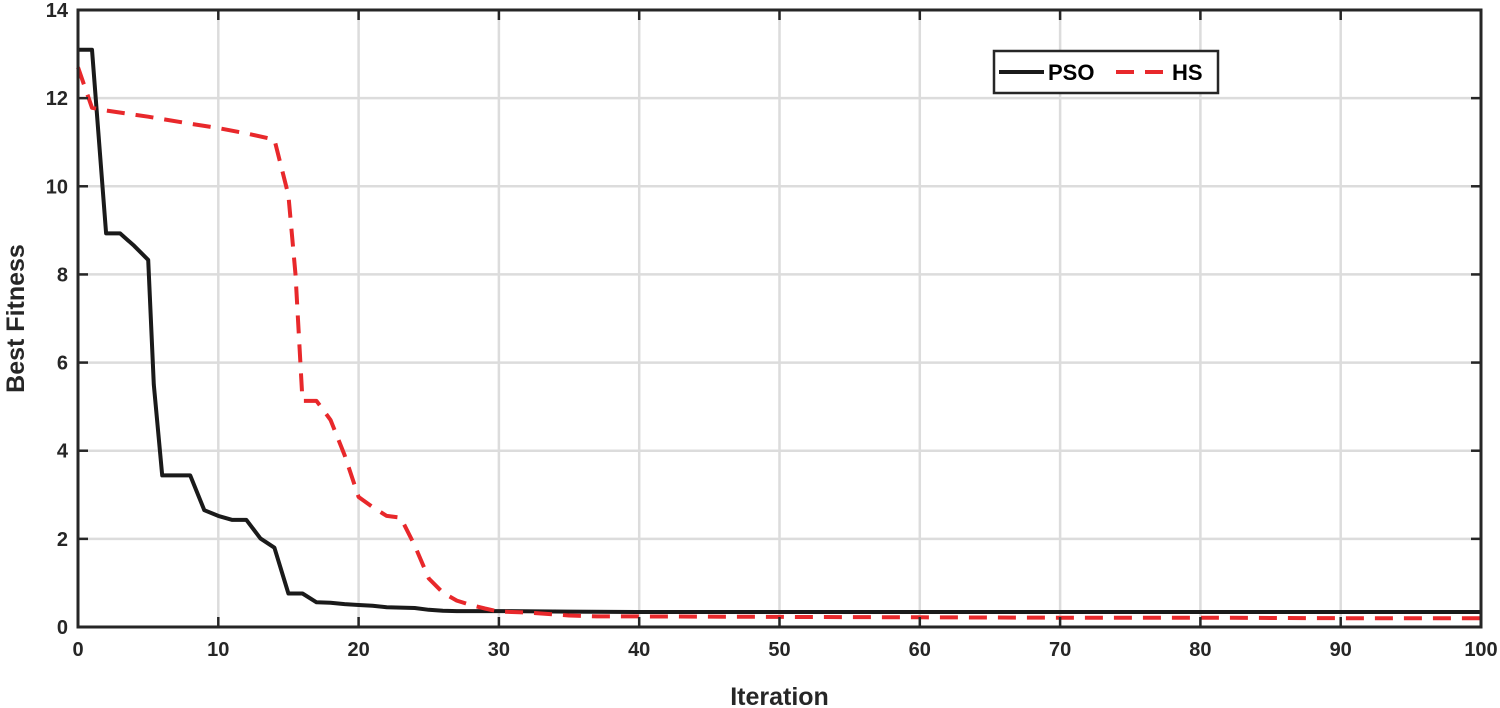  I want to click on legend-box, so click(1106, 72).